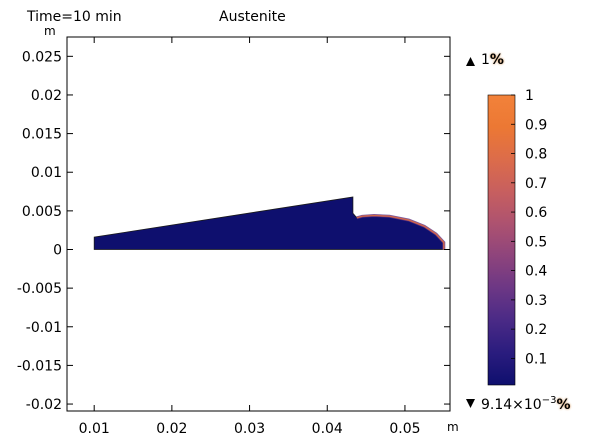  Describe the element at coordinates (529, 96) in the screenshot. I see `colorbar-tick-label: 1` at that location.